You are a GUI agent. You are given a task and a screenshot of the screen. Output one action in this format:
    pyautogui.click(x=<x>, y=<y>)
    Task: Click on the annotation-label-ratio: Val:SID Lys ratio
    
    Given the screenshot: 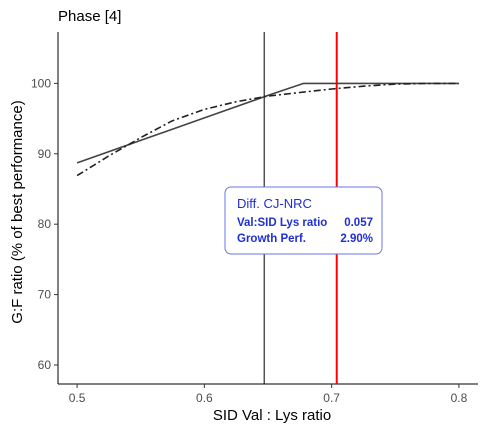 What is the action you would take?
    pyautogui.click(x=282, y=223)
    